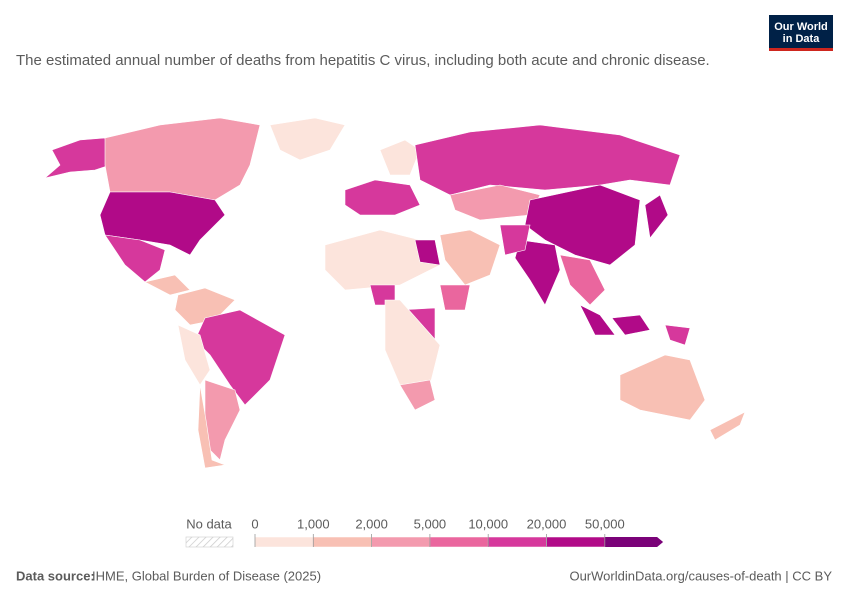 The height and width of the screenshot is (600, 850). I want to click on legend-tick-label: 1,000, so click(313, 523).